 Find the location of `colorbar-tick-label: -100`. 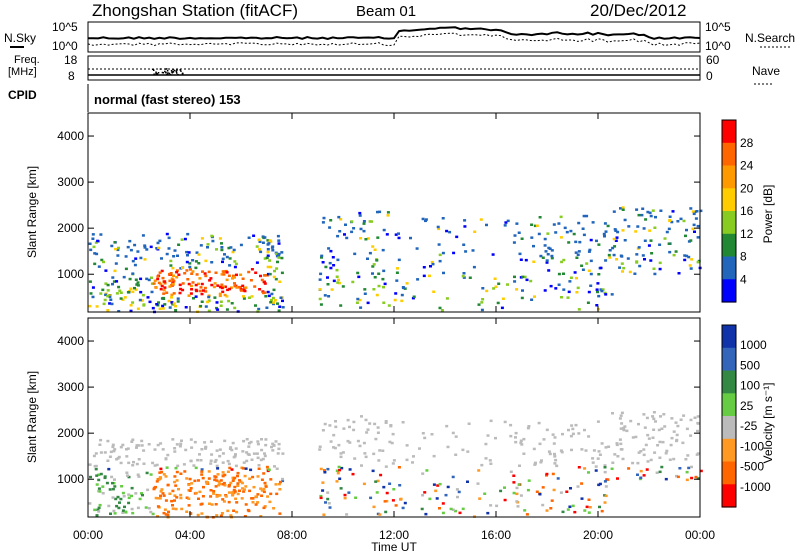

colorbar-tick-label: -100 is located at coordinates (752, 446).